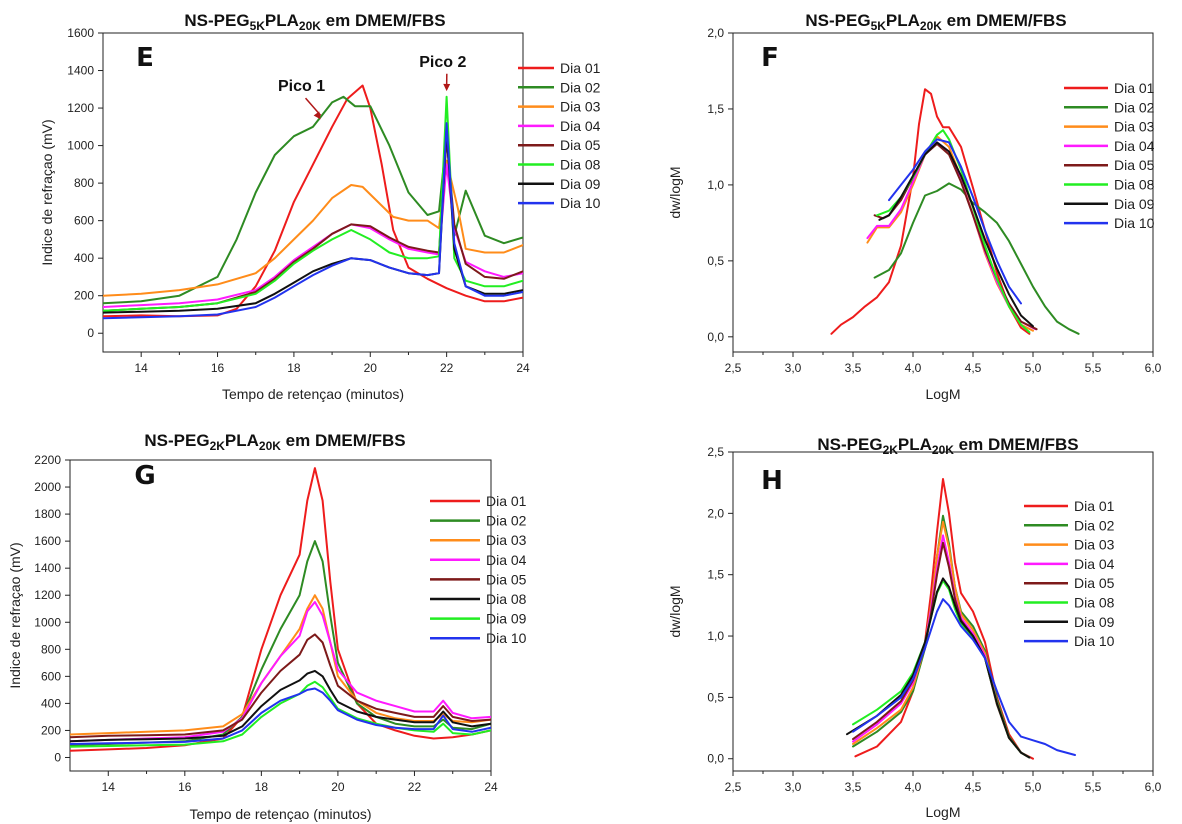 The width and height of the screenshot is (1182, 824). Describe the element at coordinates (84, 183) in the screenshot. I see `panel-e-ytick-label: 800` at that location.